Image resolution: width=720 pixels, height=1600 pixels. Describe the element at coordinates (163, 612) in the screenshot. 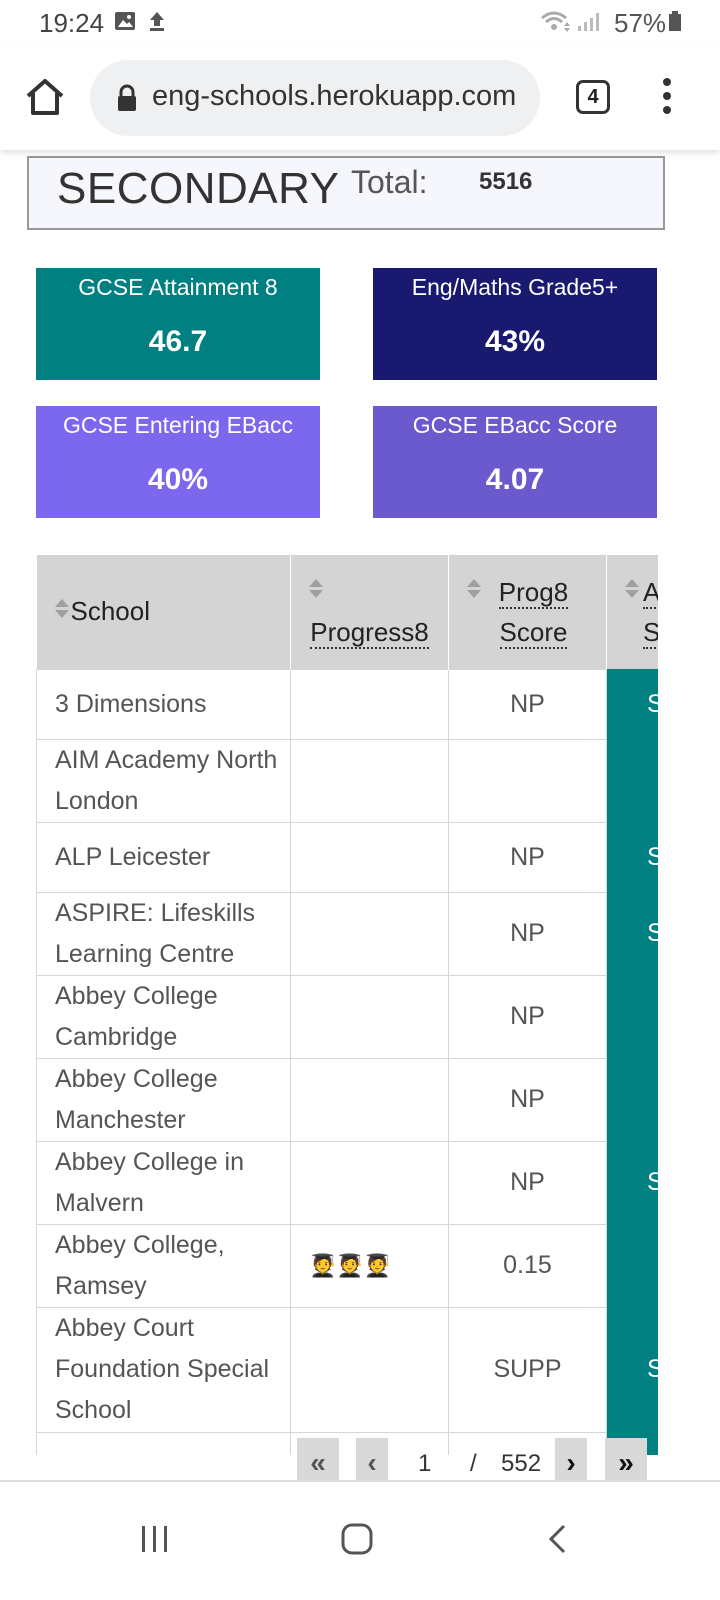

I see `column-header-school: School` at that location.